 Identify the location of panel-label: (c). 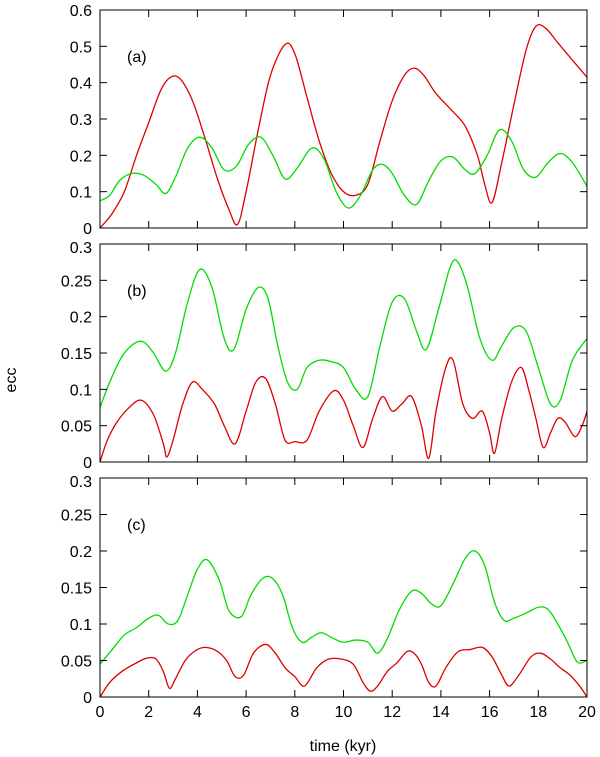
(136, 525).